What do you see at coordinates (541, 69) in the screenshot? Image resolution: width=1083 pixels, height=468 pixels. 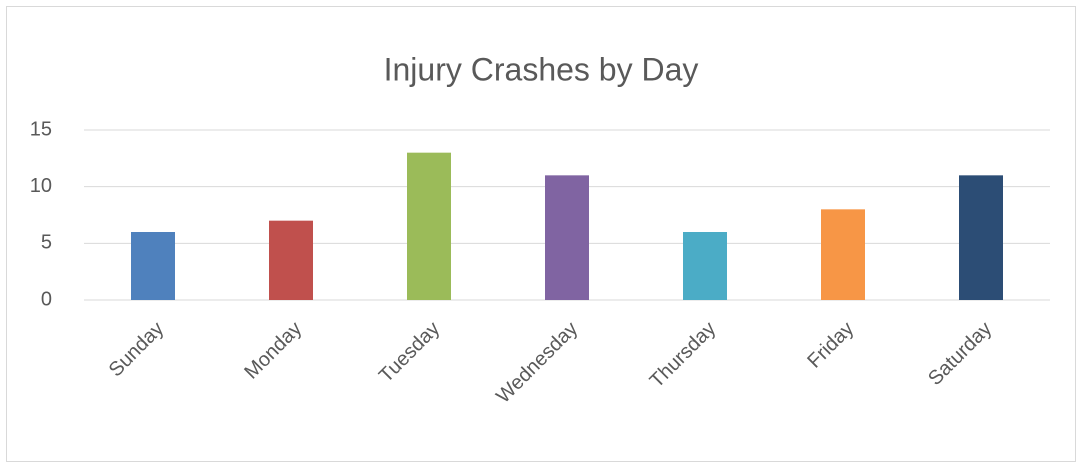 I see `chart-title: Injury Crashes by Day` at bounding box center [541, 69].